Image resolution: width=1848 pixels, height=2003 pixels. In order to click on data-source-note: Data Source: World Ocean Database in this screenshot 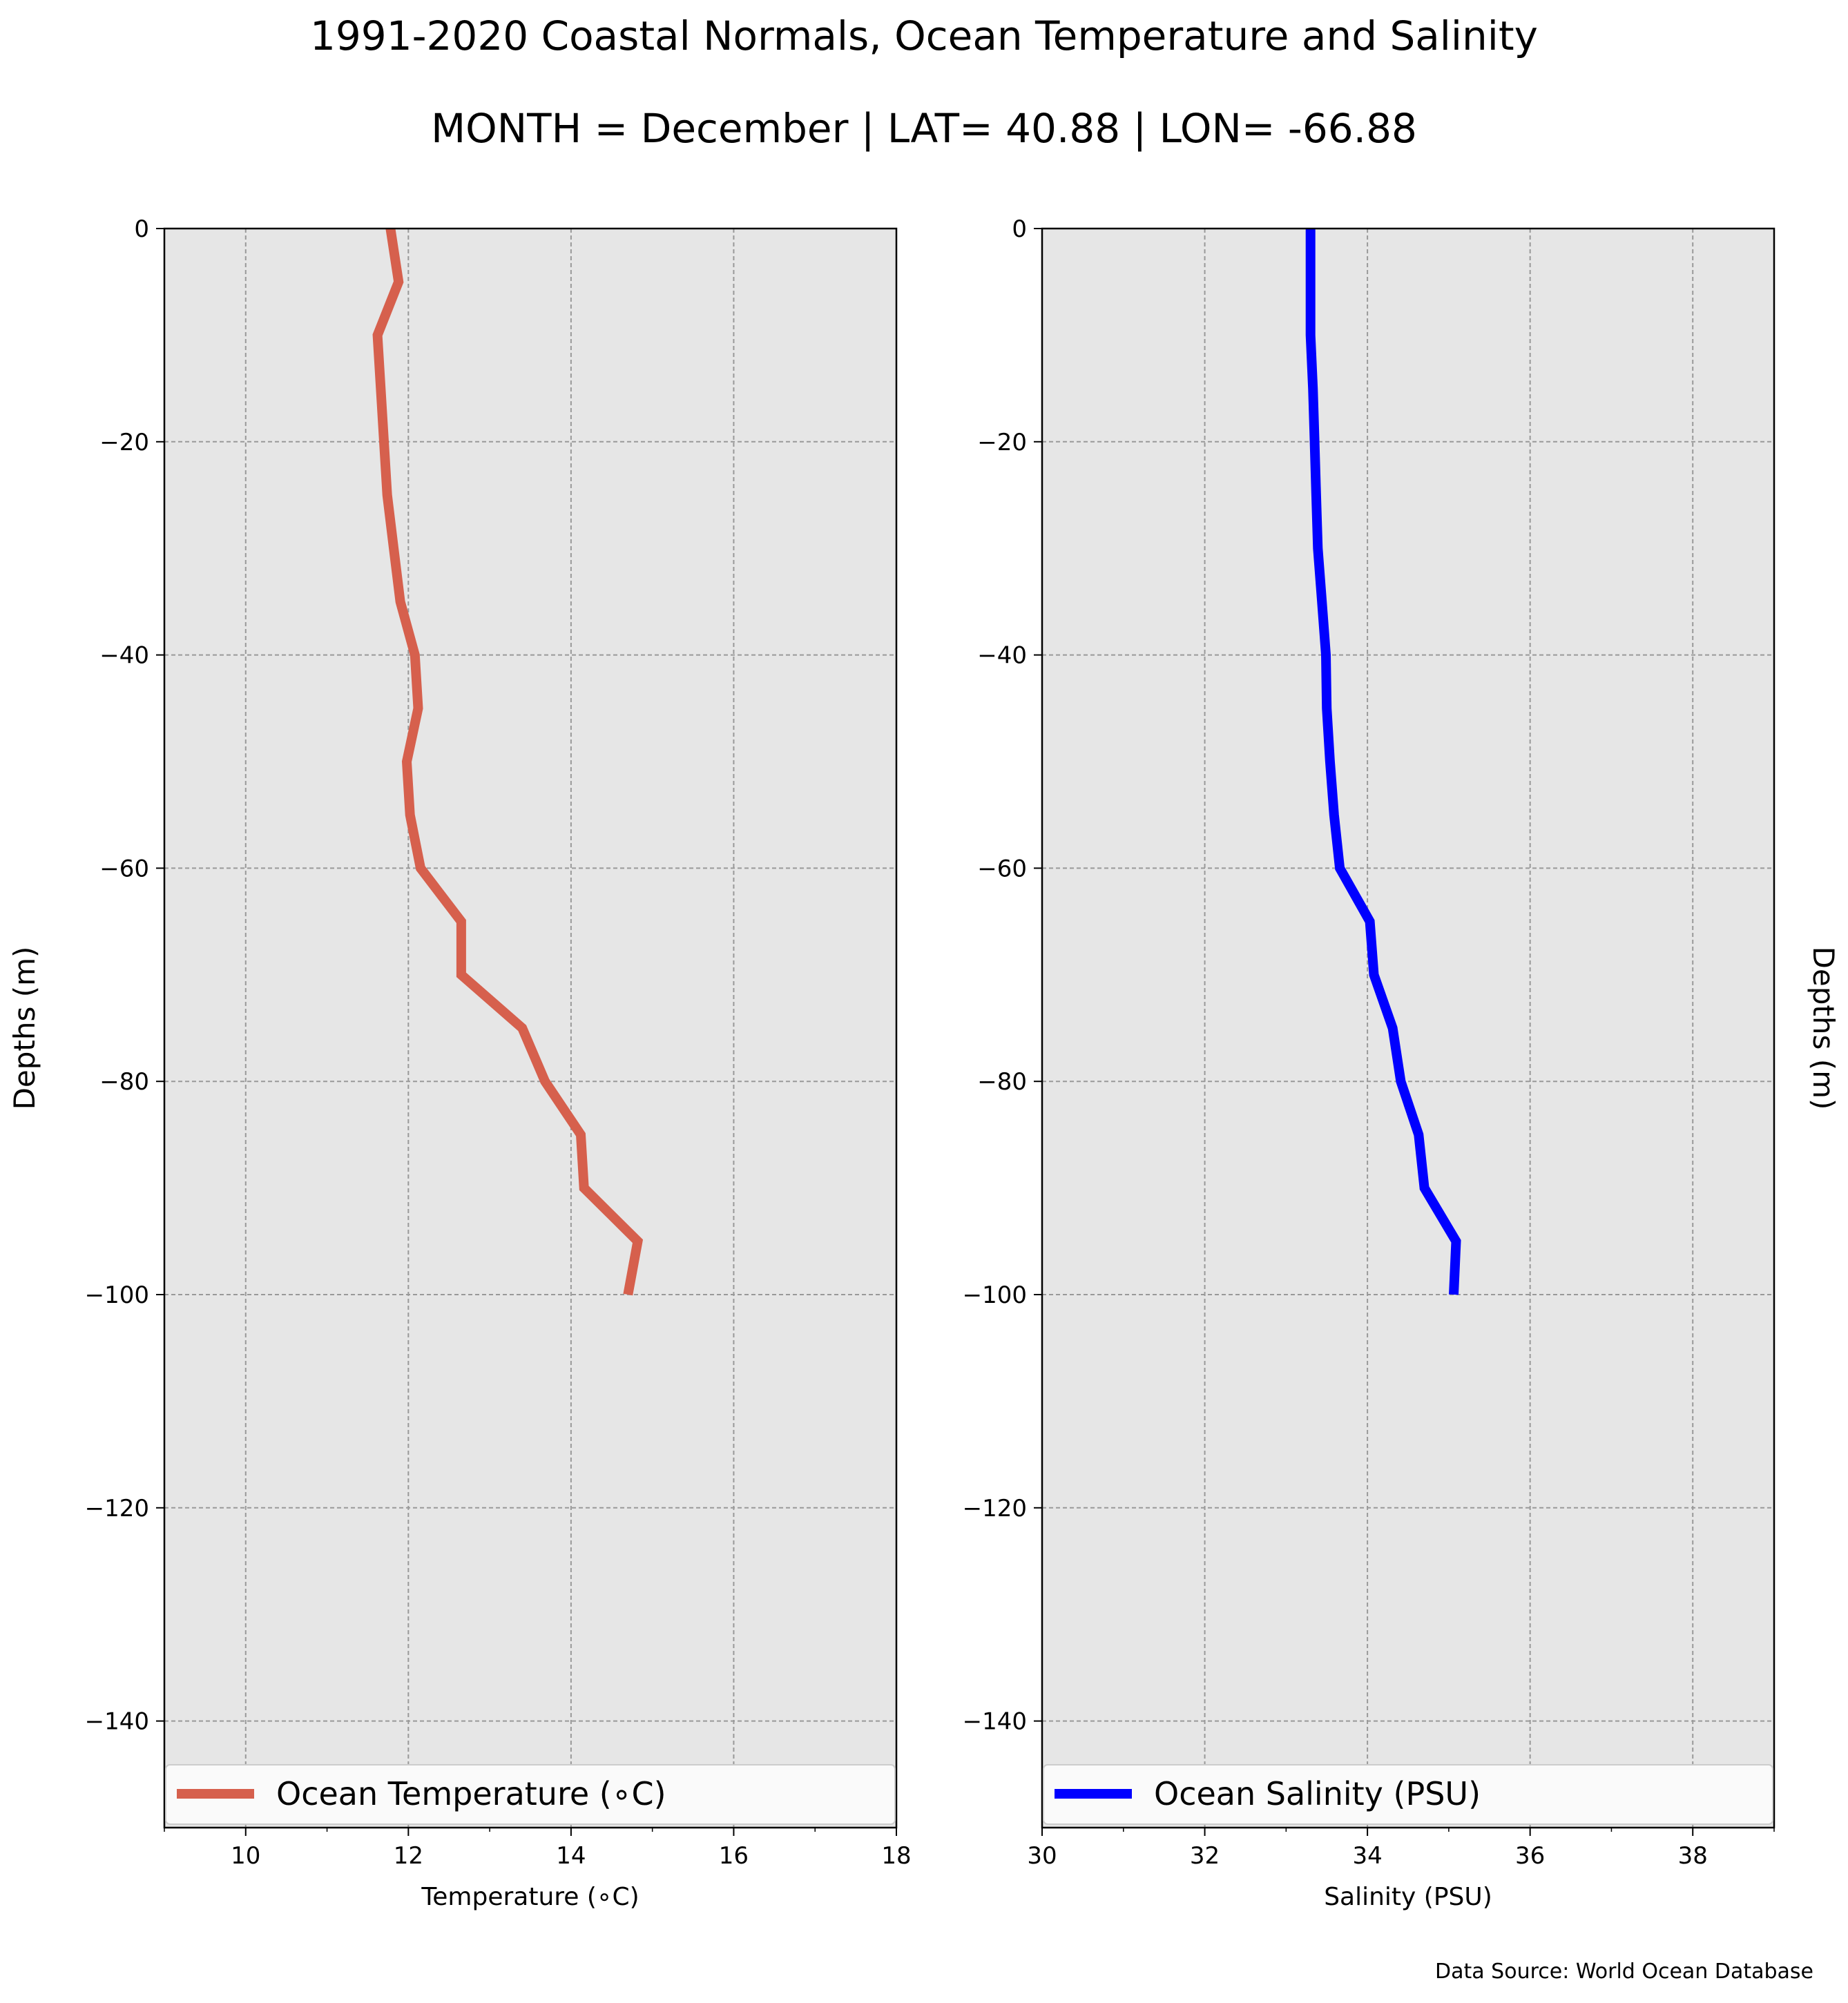, I will do `click(1624, 1972)`.